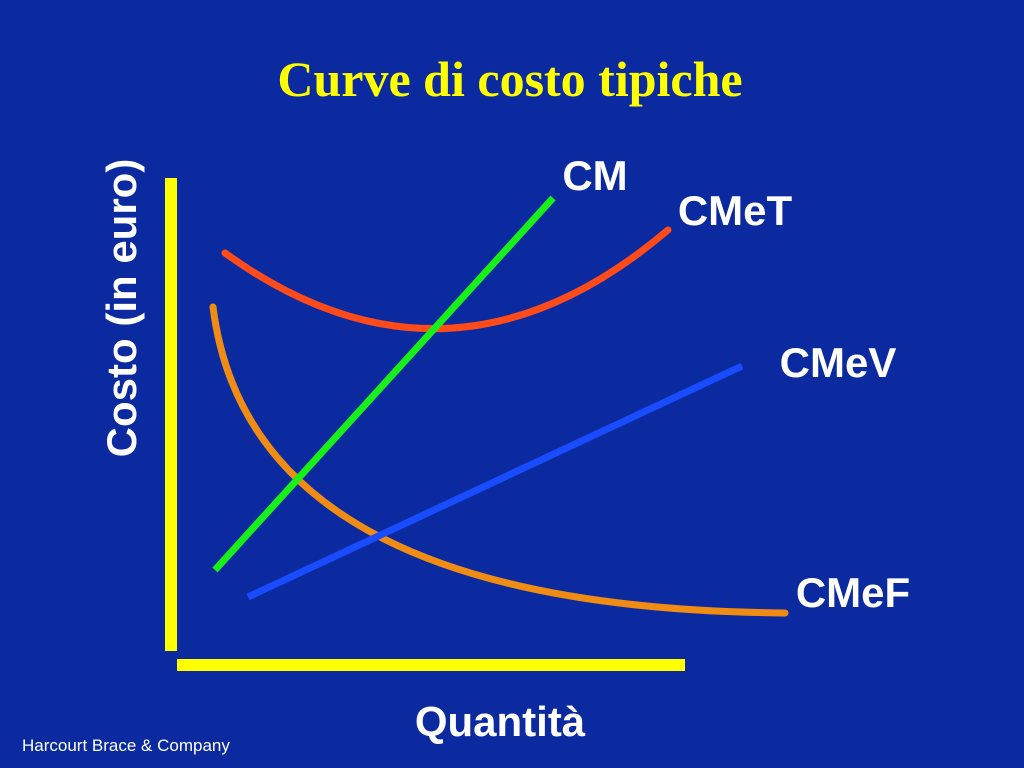 The image size is (1024, 768). Describe the element at coordinates (594, 175) in the screenshot. I see `curve-label: CM` at that location.